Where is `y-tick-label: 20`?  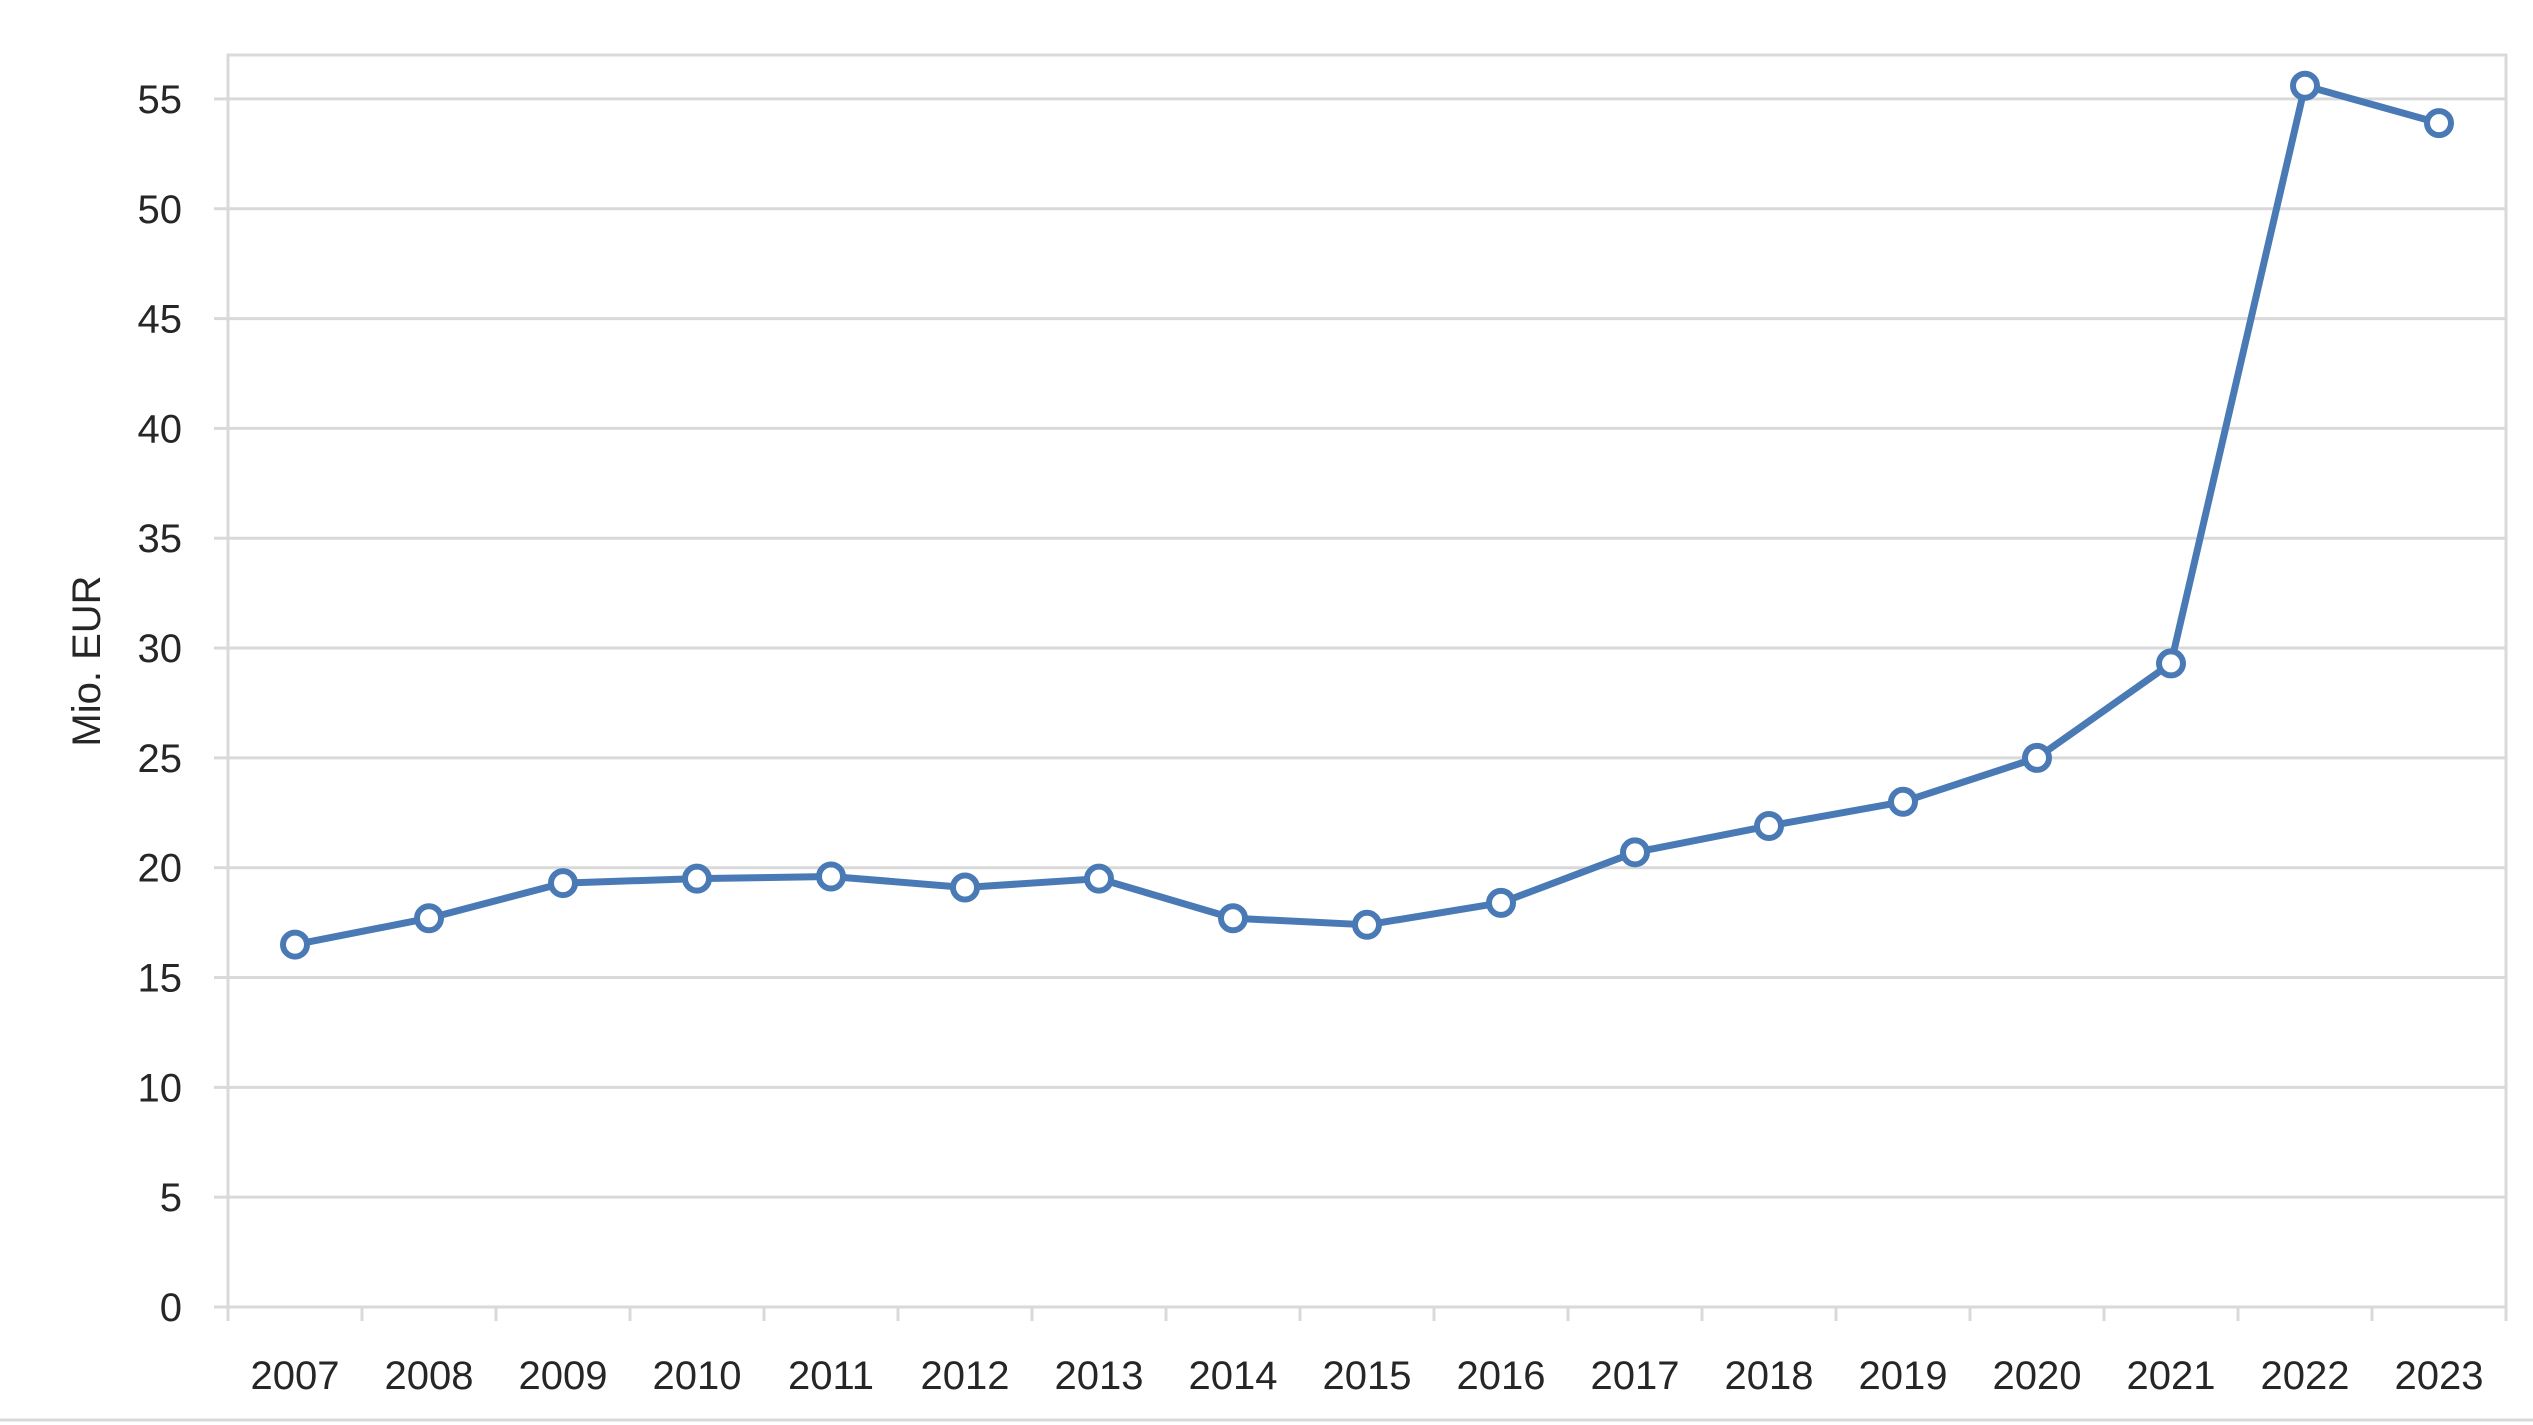
y-tick-label: 20 is located at coordinates (160, 869).